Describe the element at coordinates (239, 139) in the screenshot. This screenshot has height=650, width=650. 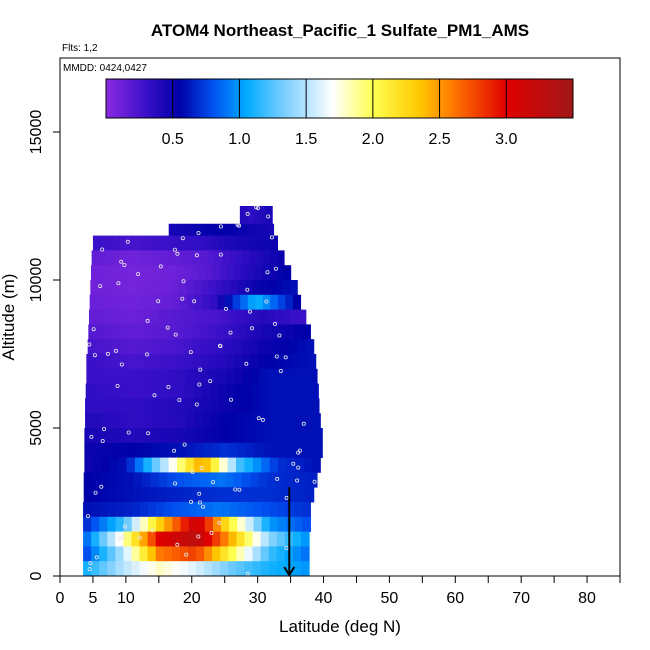
I see `colorbar-tick-label: 1.0` at that location.